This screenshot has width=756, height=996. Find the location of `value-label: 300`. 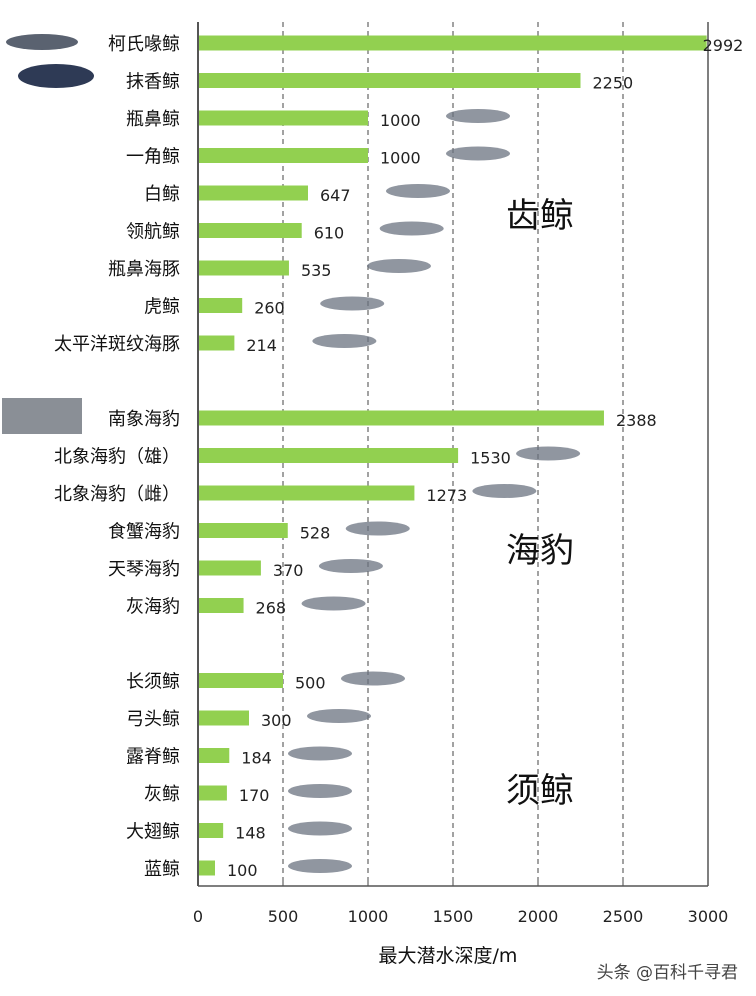

value-label: 300 is located at coordinates (276, 720).